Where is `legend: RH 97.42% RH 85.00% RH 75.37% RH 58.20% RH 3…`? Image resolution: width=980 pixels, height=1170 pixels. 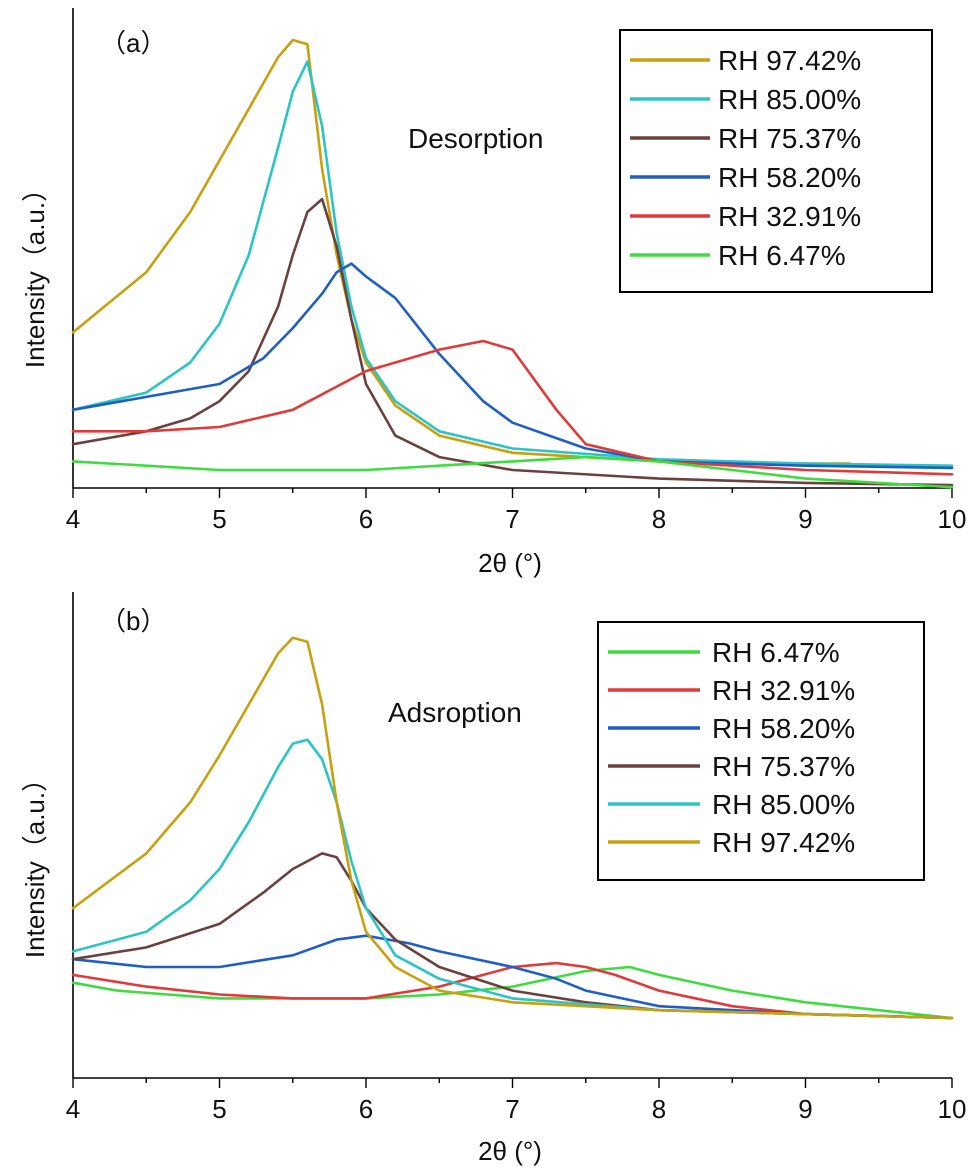
legend: RH 97.42% RH 85.00% RH 75.37% RH 58.20% RH 3… is located at coordinates (776, 161).